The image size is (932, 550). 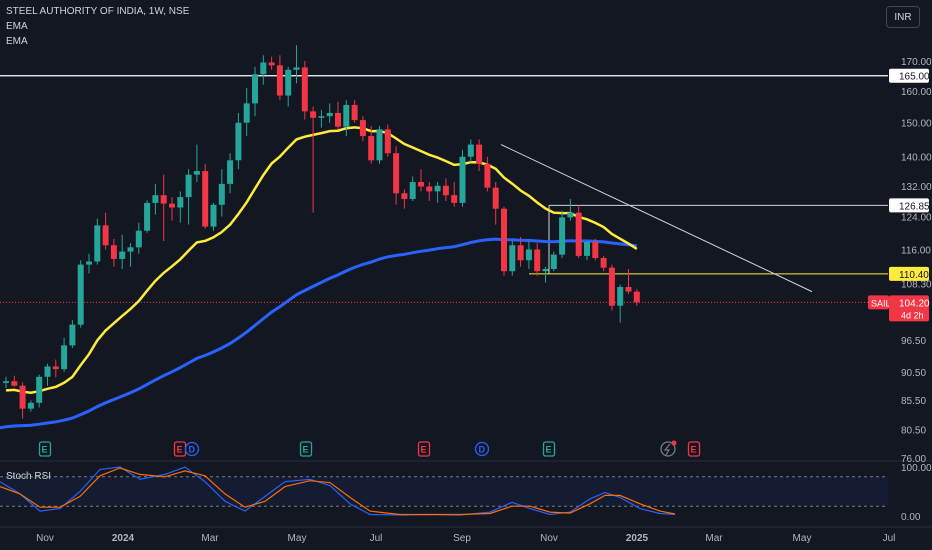 What do you see at coordinates (903, 17) in the screenshot?
I see `currency-button: INR` at bounding box center [903, 17].